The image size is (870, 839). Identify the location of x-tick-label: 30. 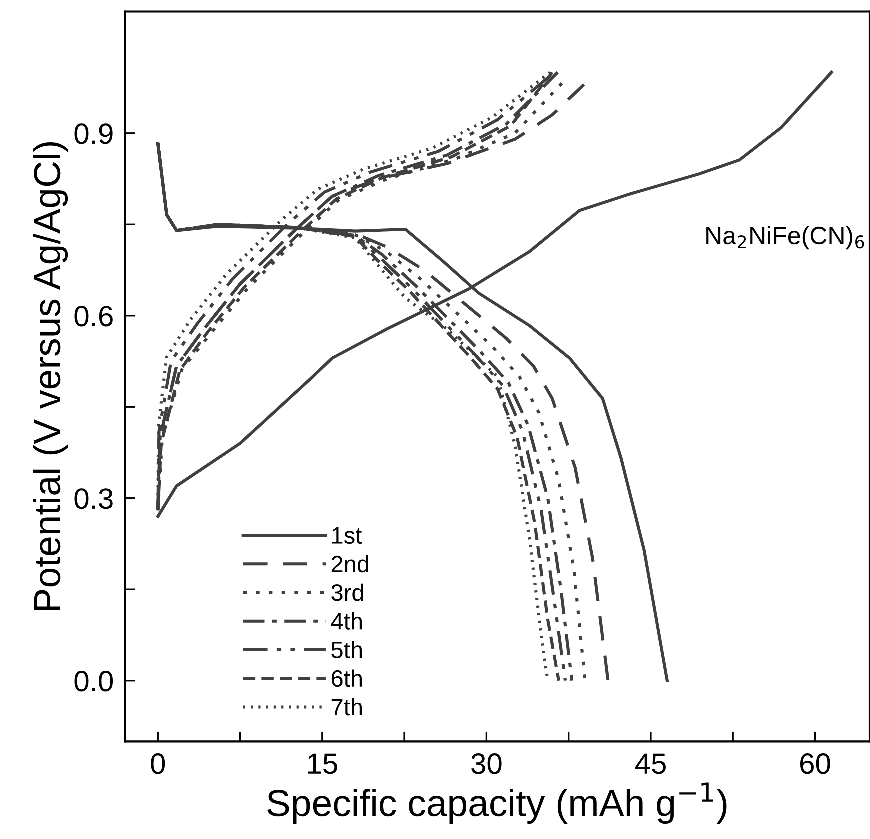
(487, 764).